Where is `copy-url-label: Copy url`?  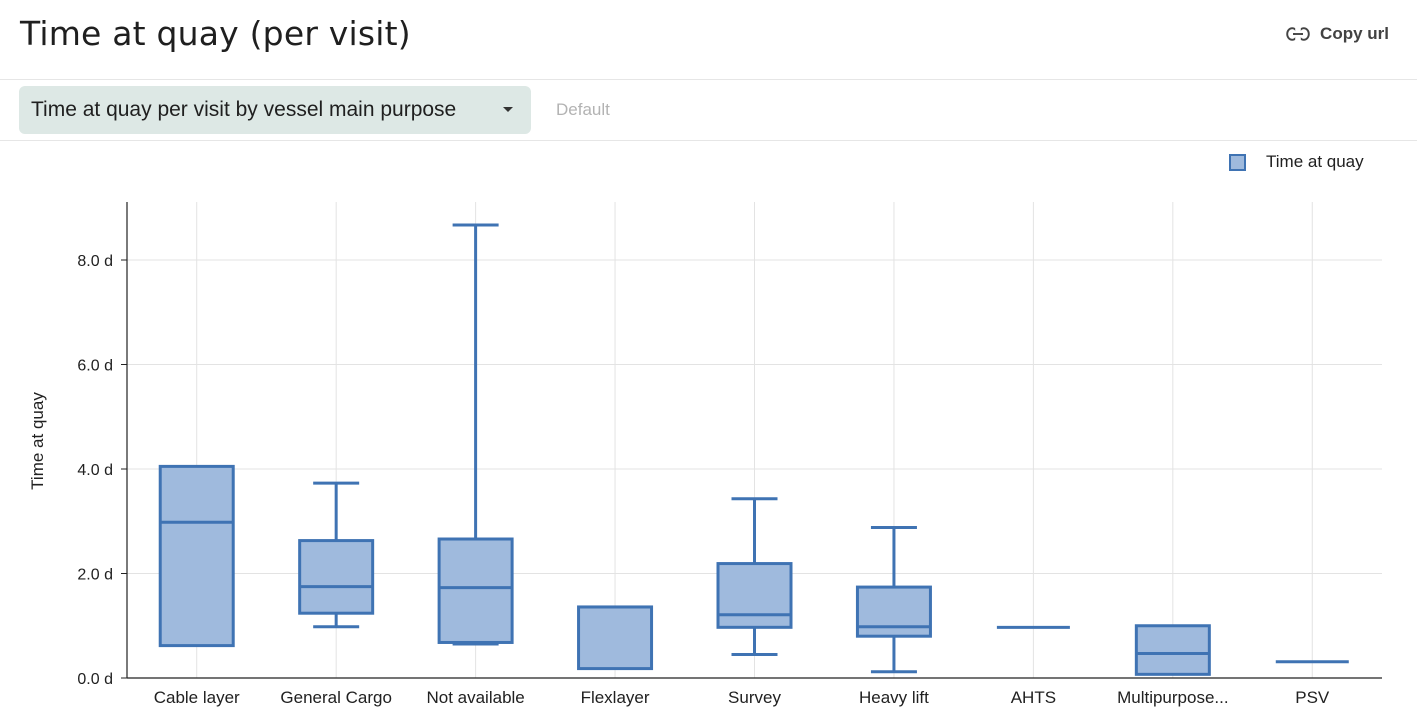 copy-url-label: Copy url is located at coordinates (1354, 33).